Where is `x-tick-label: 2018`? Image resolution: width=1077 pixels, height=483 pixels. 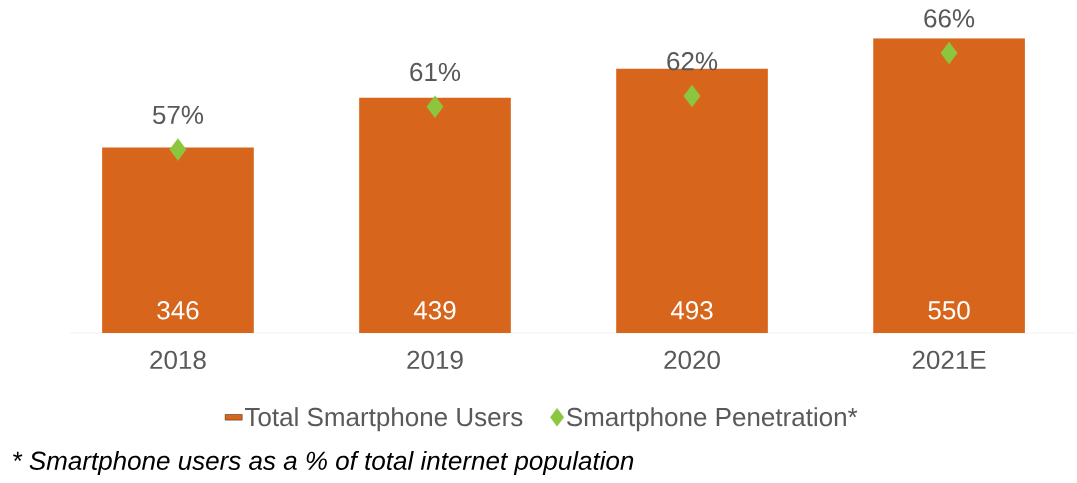 x-tick-label: 2018 is located at coordinates (178, 360).